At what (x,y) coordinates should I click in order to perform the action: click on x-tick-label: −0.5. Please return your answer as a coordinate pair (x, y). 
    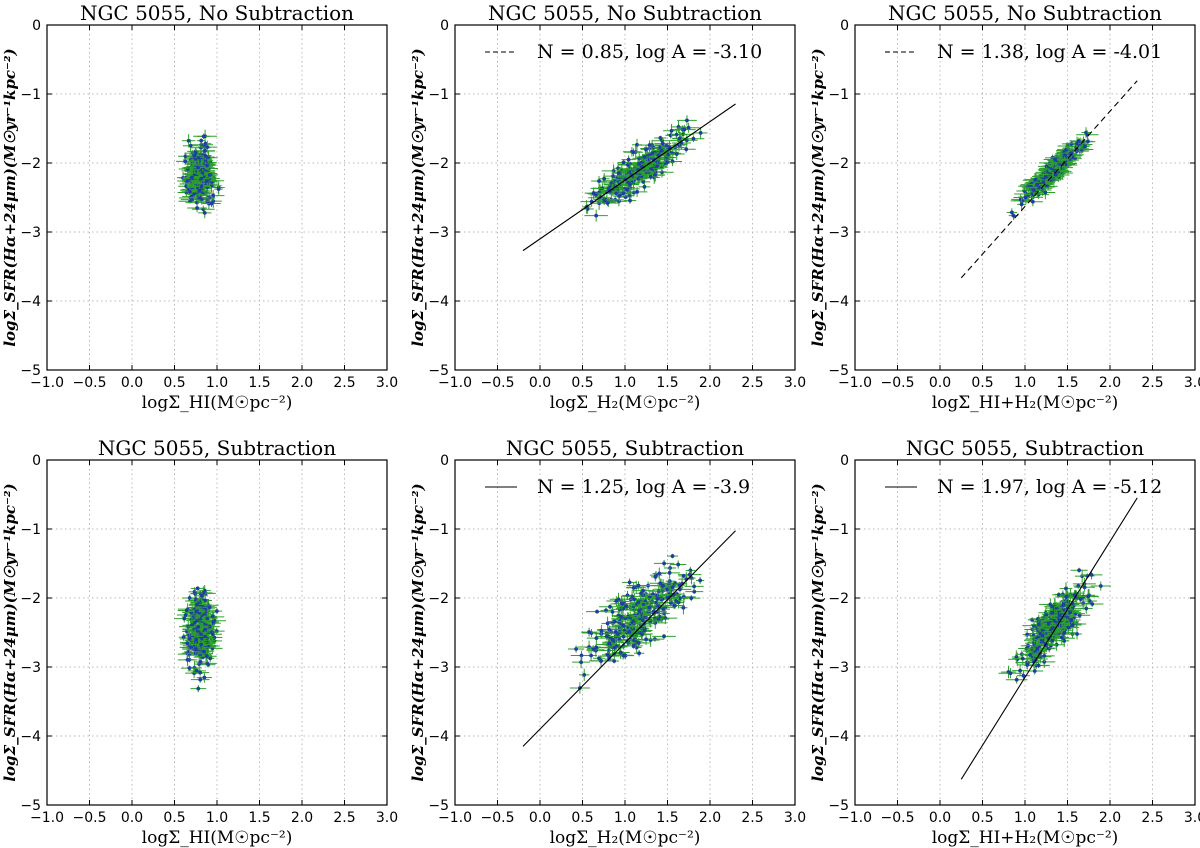
    Looking at the image, I should click on (90, 818).